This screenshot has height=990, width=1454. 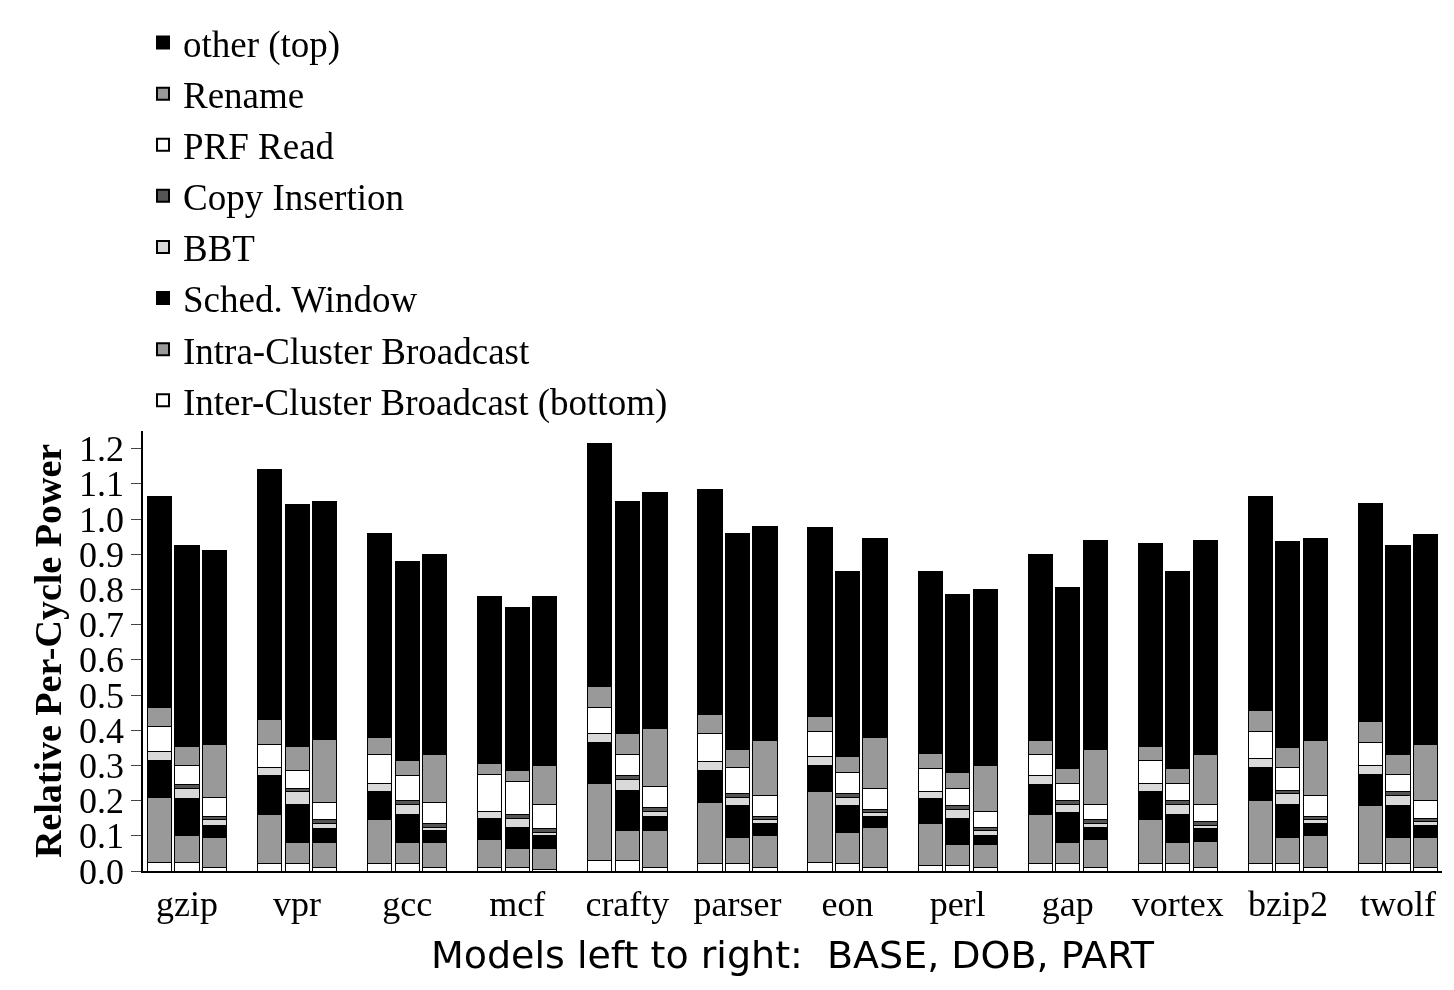 What do you see at coordinates (219, 249) in the screenshot?
I see `legend-label: BBT` at bounding box center [219, 249].